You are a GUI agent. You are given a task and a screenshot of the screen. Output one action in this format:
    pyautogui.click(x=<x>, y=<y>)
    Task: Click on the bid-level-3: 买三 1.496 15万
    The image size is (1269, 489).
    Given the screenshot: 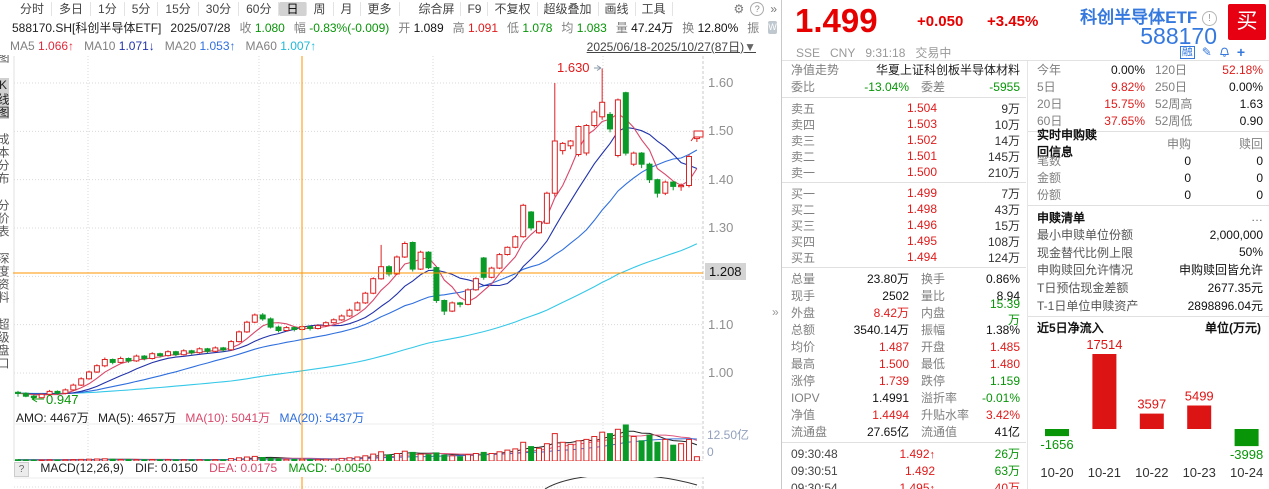 What is the action you would take?
    pyautogui.click(x=905, y=225)
    